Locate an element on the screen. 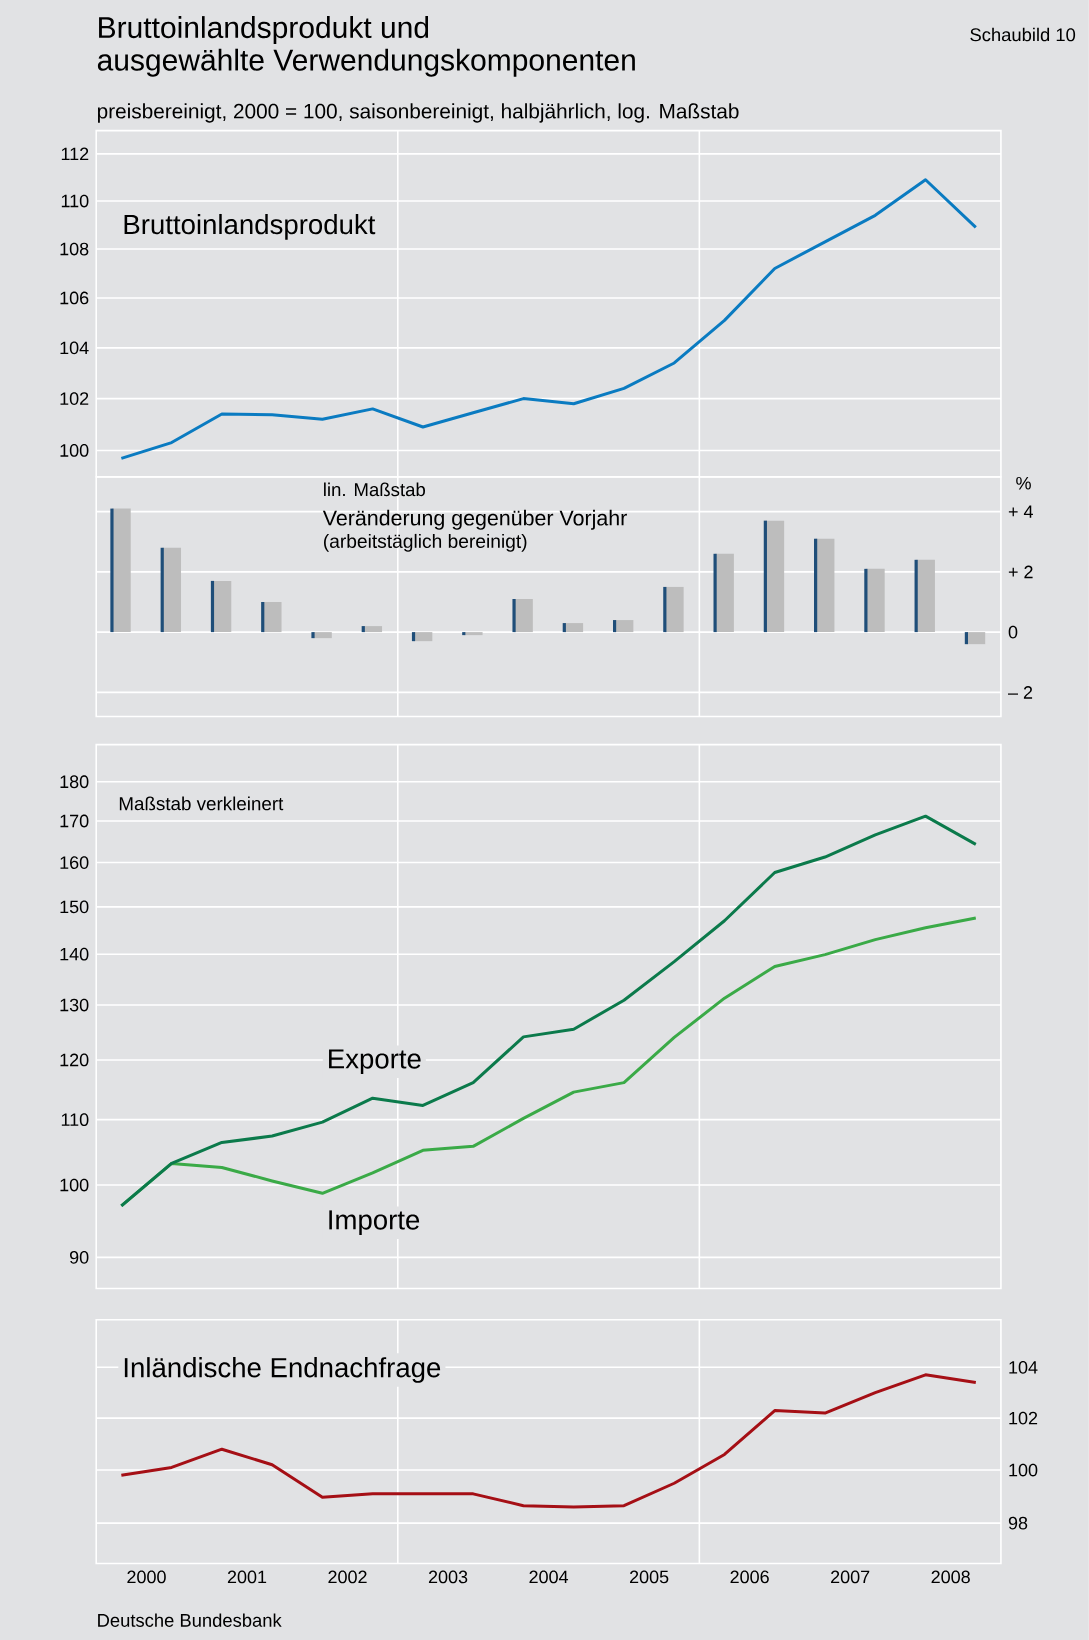 Image resolution: width=1089 pixels, height=1640 pixels. x-tick-label: 2002 is located at coordinates (347, 1577).